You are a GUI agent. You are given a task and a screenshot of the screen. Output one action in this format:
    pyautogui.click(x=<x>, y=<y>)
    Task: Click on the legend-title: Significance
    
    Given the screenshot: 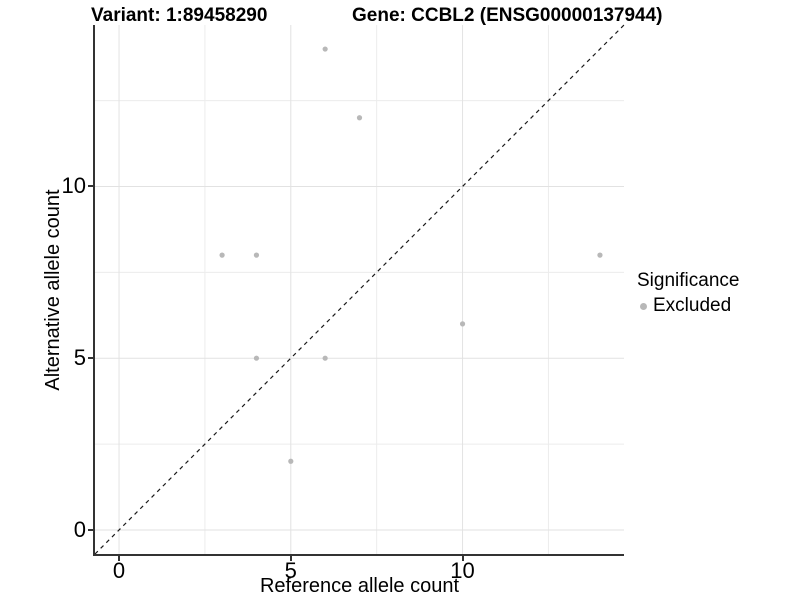 What is the action you would take?
    pyautogui.click(x=688, y=280)
    